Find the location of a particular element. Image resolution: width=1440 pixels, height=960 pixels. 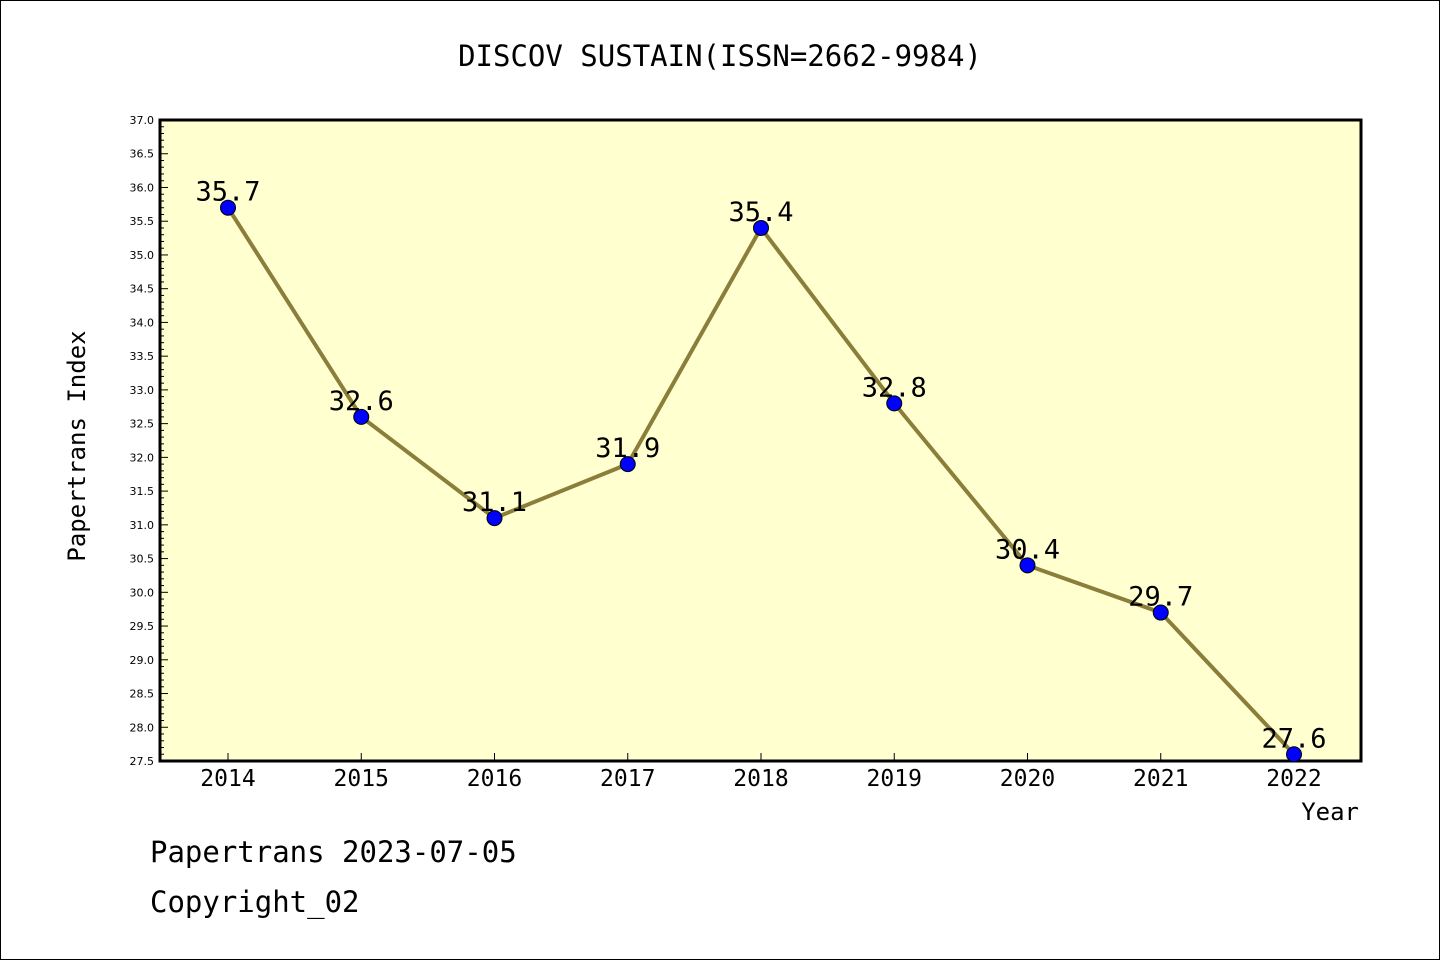

footer-date-text: Papertrans 2023-07-05 is located at coordinates (333, 852).